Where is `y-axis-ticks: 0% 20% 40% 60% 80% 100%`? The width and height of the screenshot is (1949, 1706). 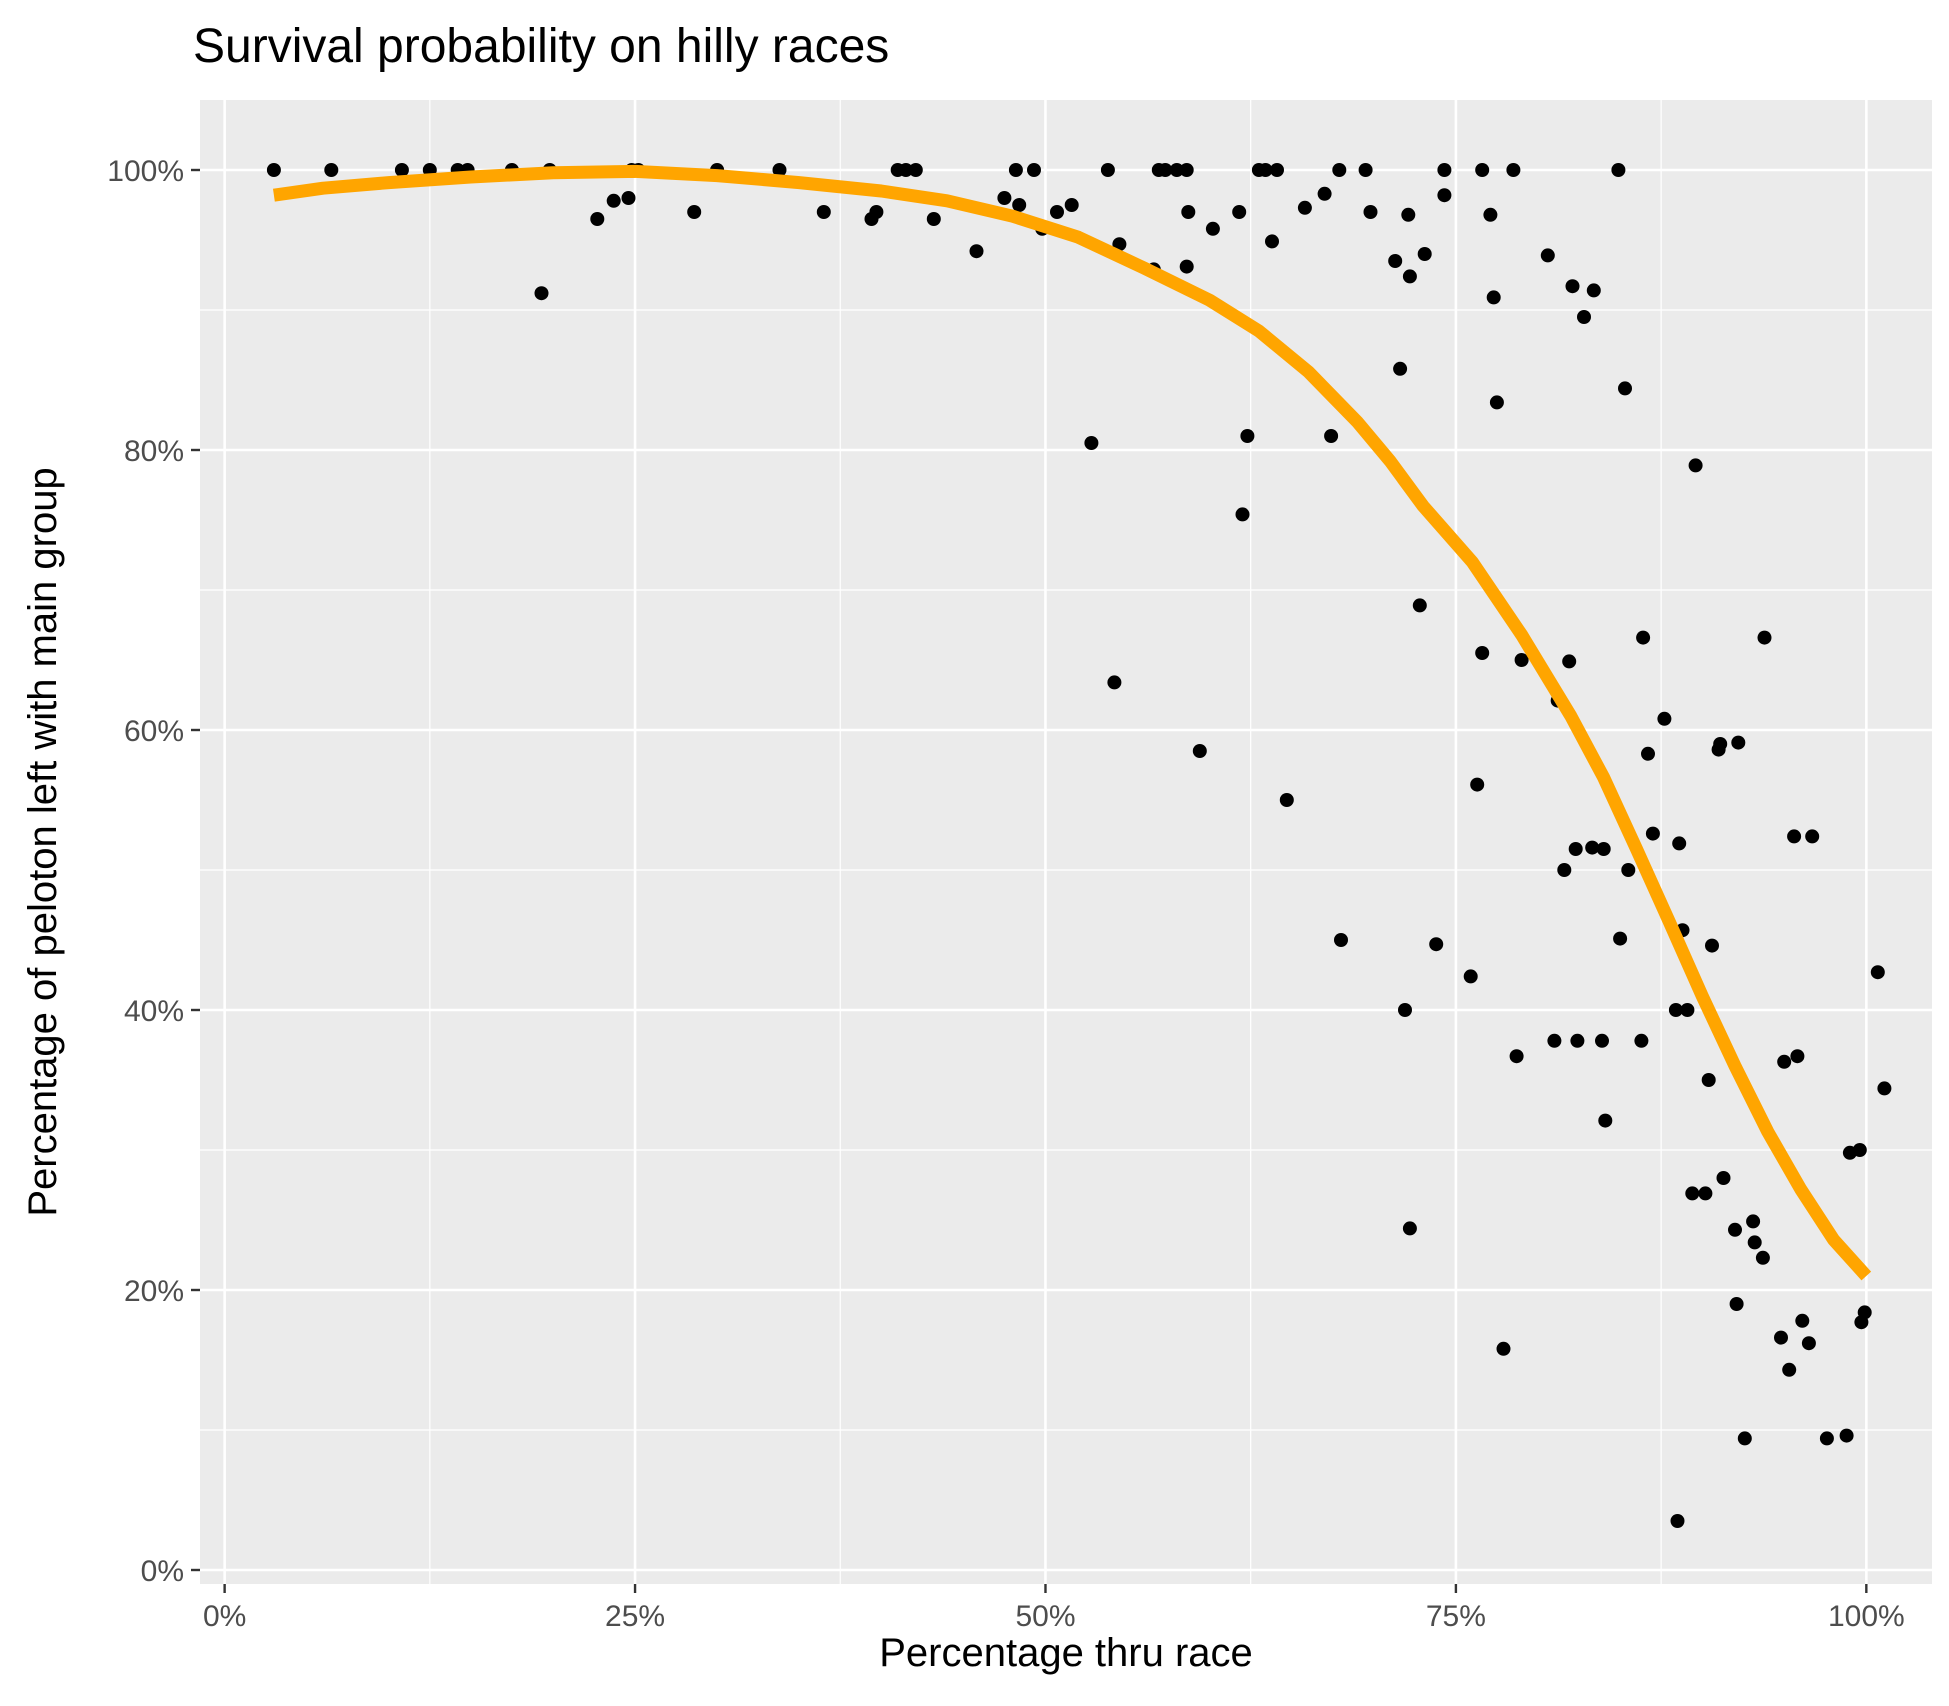
y-axis-ticks: 0% 20% 40% 60% 80% 100% is located at coordinates (153, 871).